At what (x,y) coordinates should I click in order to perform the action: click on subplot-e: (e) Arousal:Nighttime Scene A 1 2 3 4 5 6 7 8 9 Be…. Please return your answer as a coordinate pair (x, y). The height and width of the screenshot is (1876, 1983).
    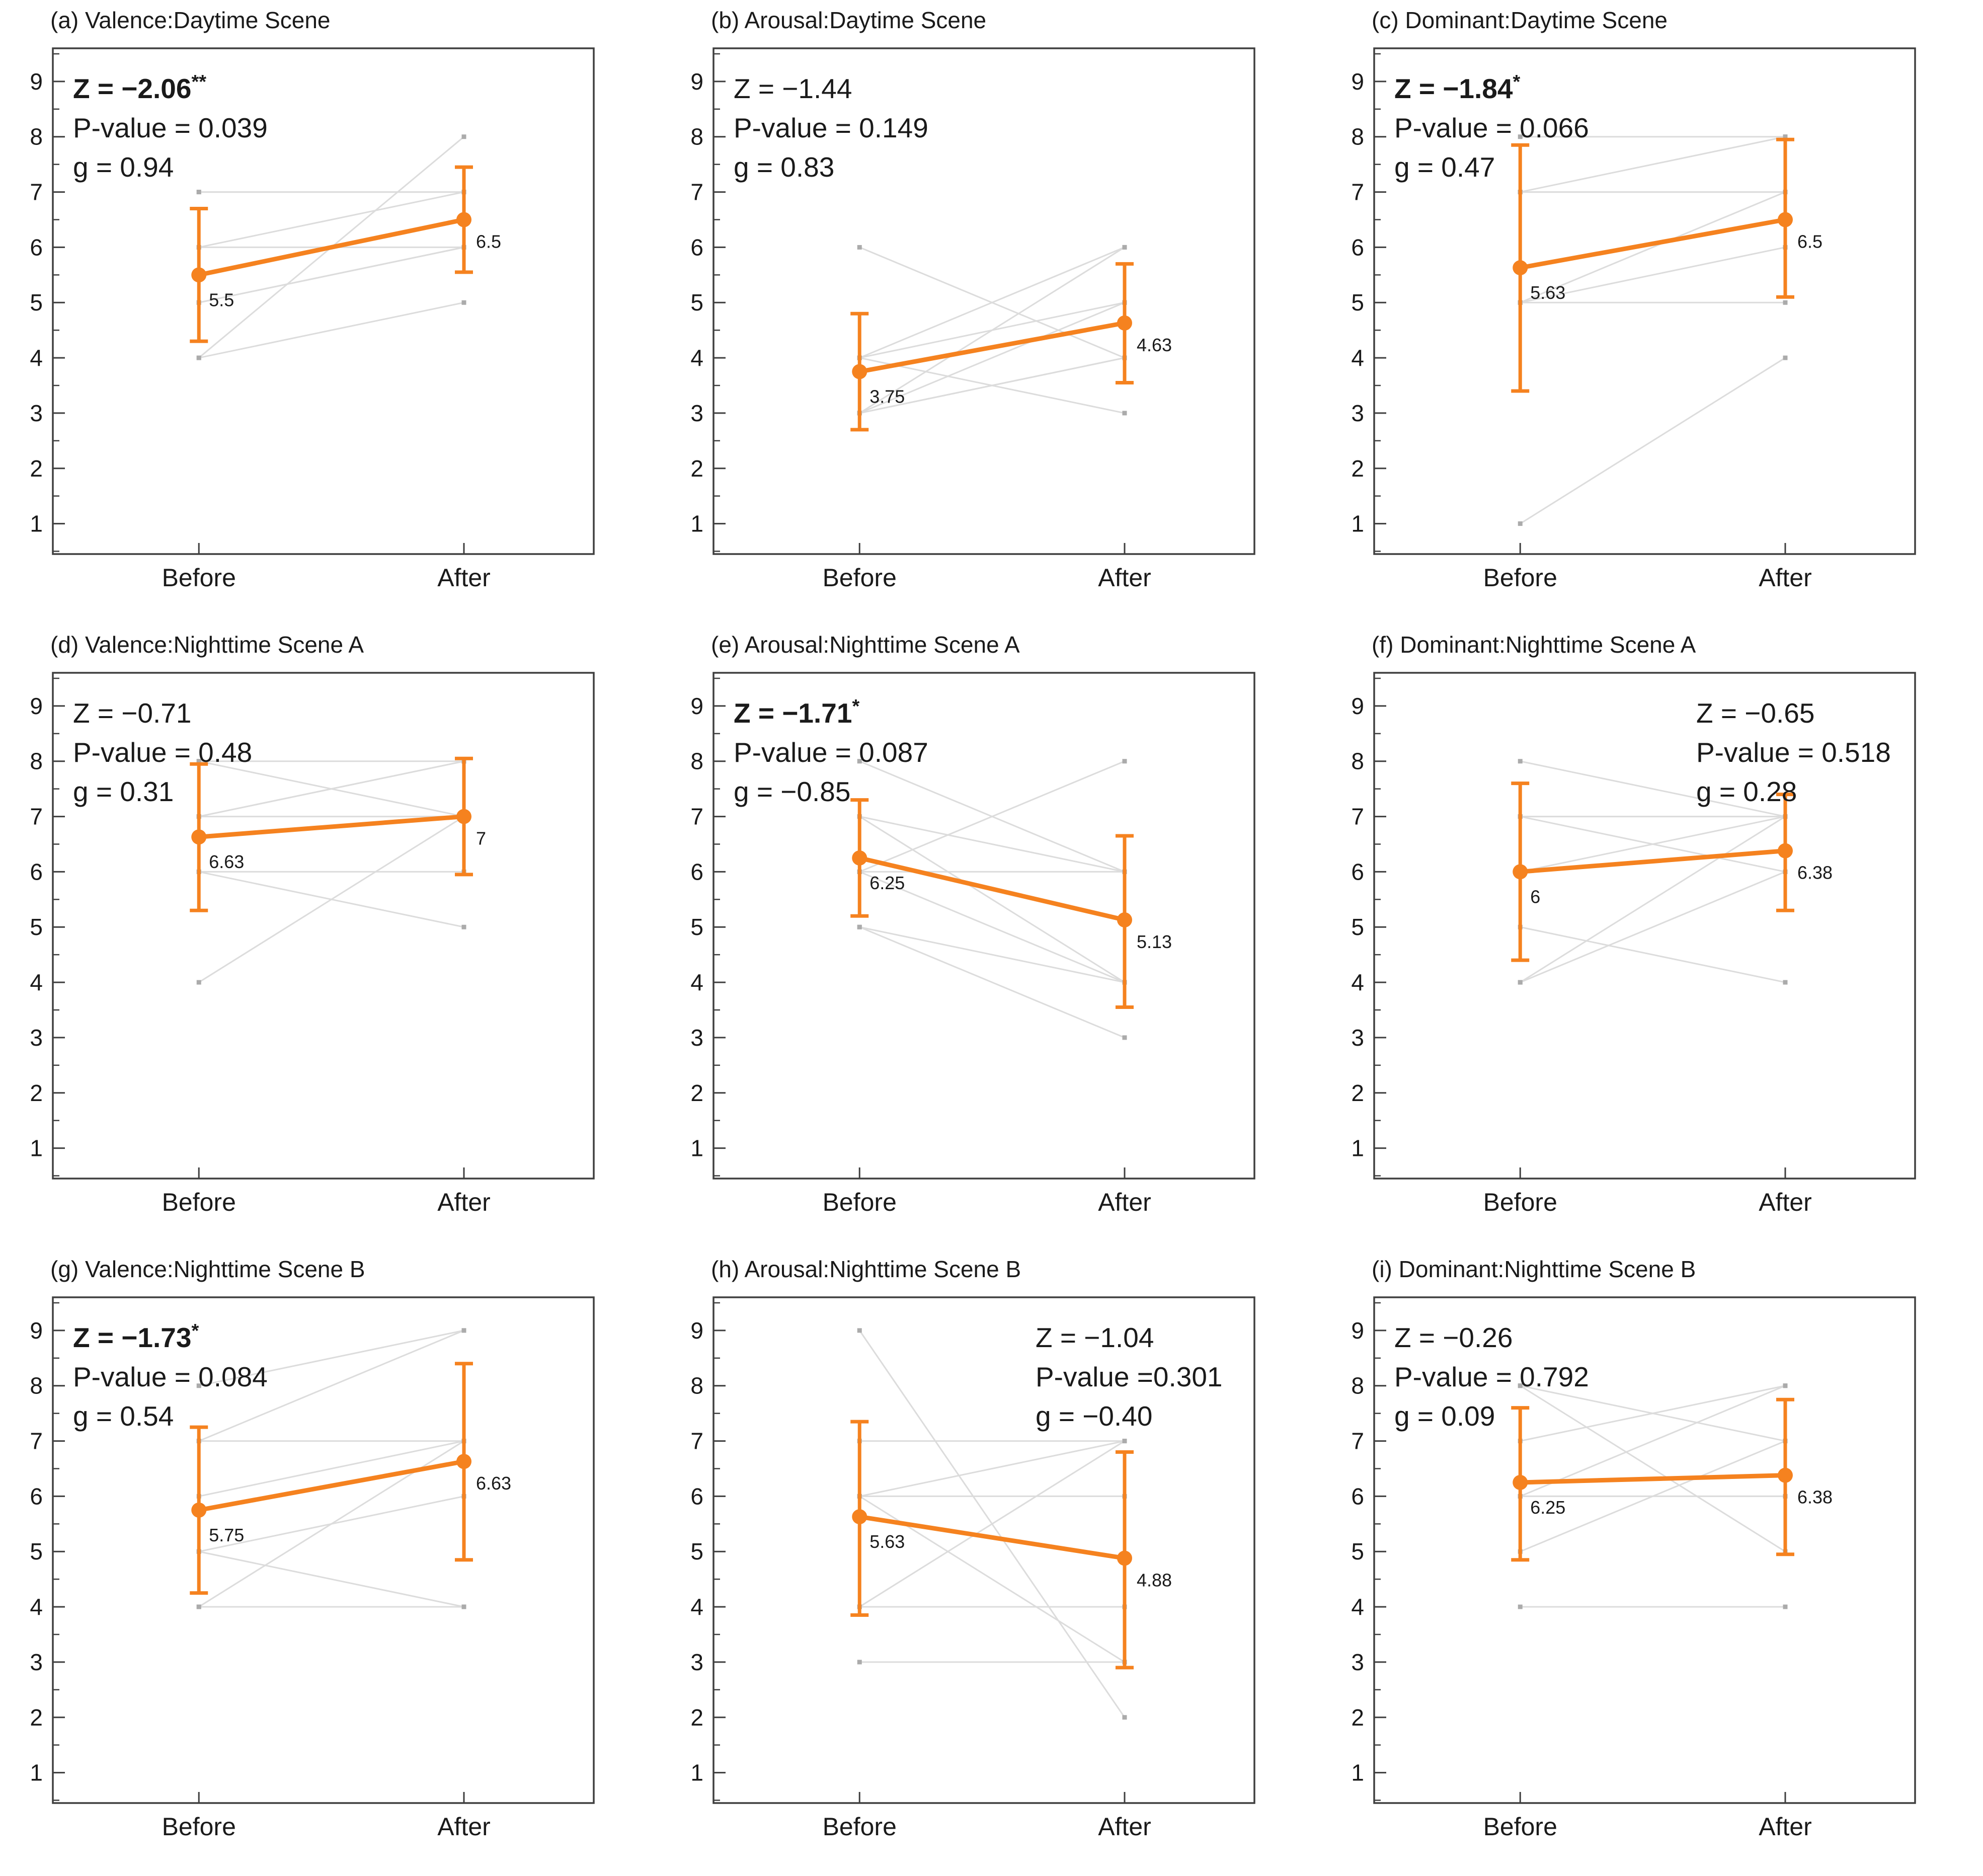
    Looking at the image, I should click on (991, 936).